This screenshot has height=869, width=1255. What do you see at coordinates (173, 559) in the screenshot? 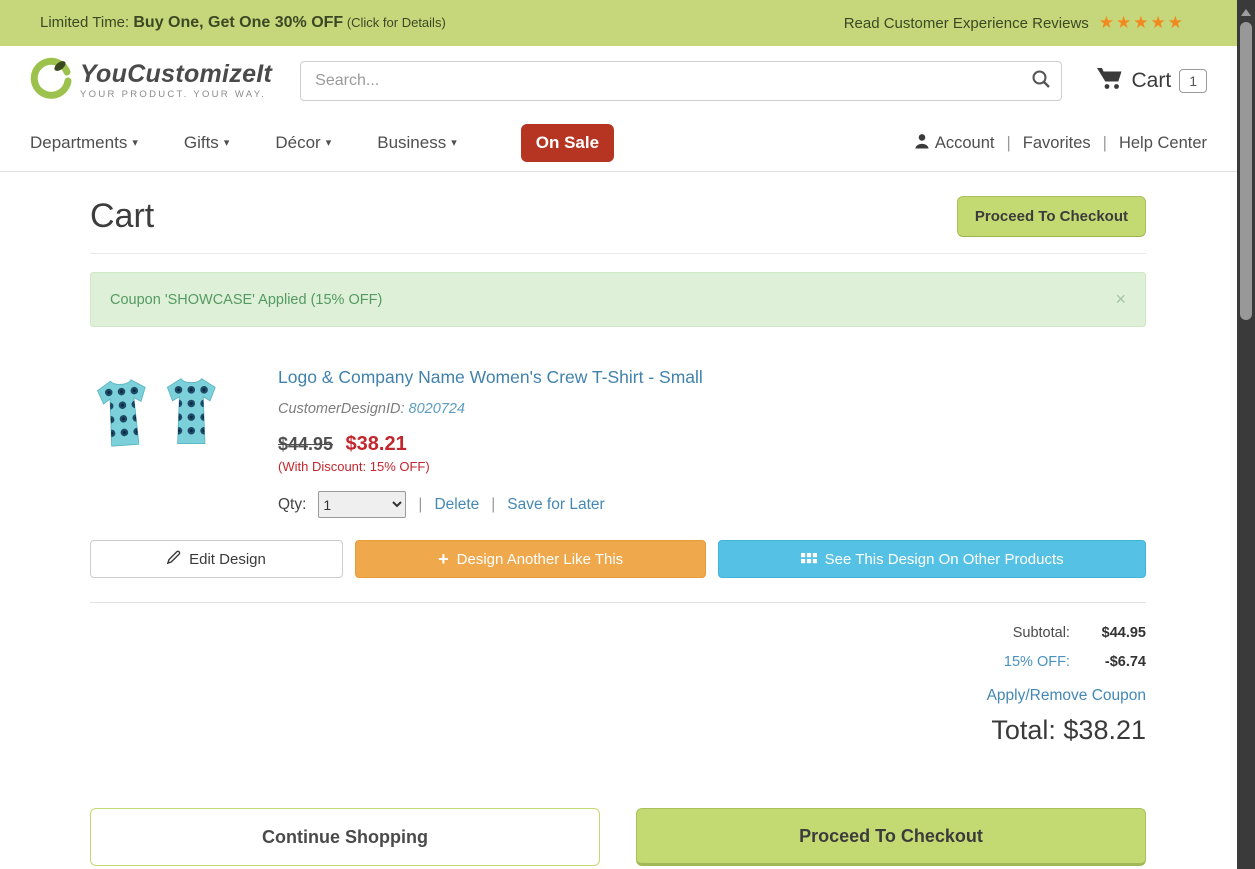
I see `pencil-icon` at bounding box center [173, 559].